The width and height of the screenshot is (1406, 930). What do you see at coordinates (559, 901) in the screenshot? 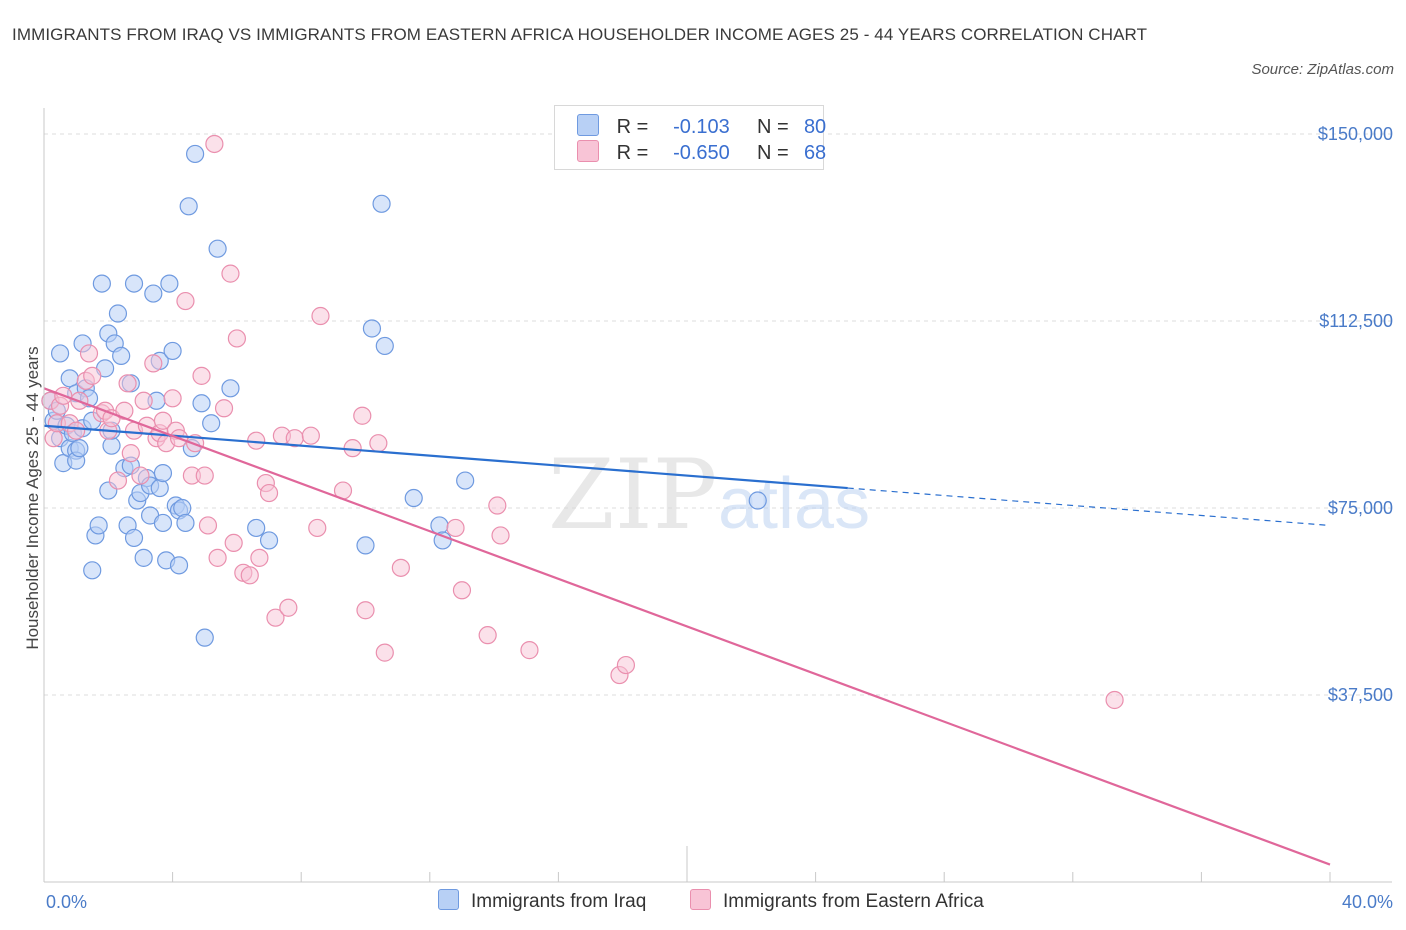
I see `bottom-legend-label-iraq: Immigrants from Iraq` at bounding box center [559, 901].